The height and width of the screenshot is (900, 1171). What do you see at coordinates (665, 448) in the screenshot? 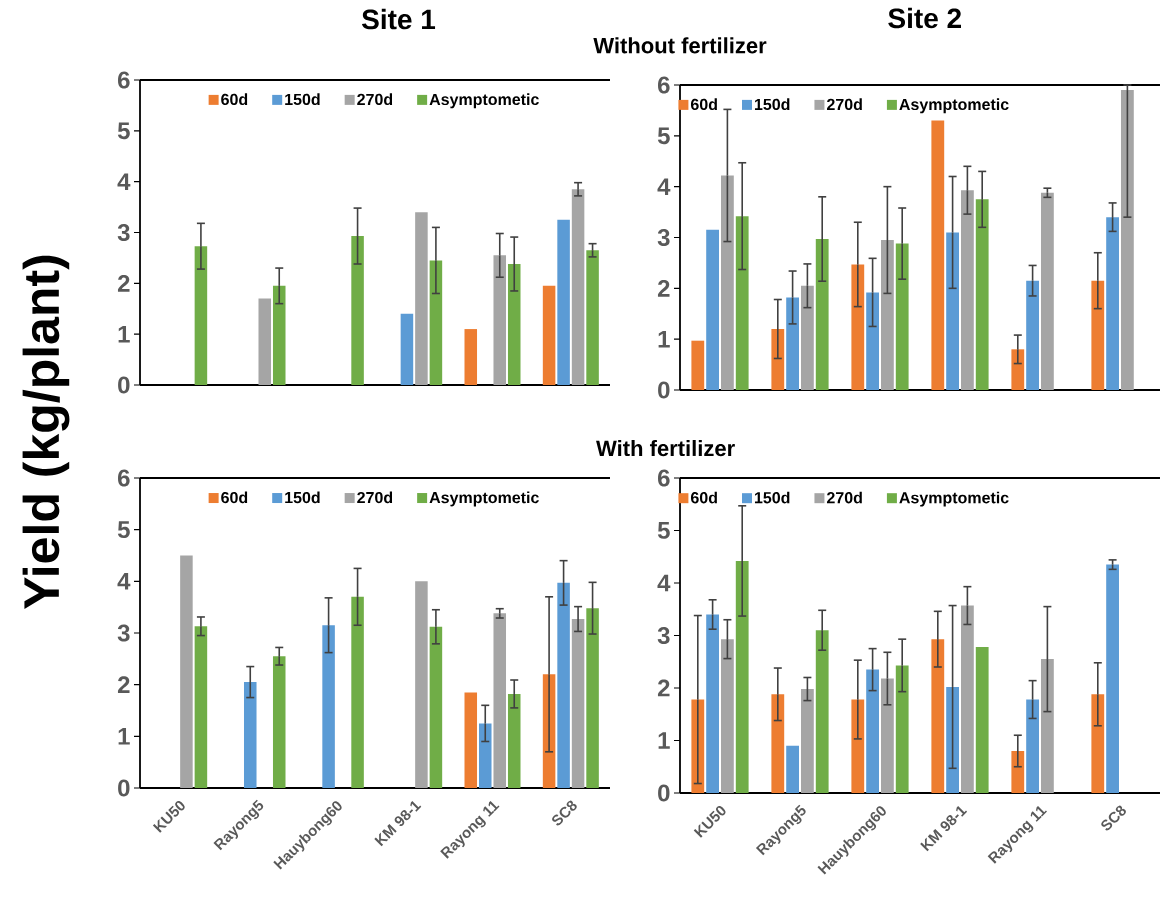
I see `chart-subtitle: With fertilizer` at bounding box center [665, 448].